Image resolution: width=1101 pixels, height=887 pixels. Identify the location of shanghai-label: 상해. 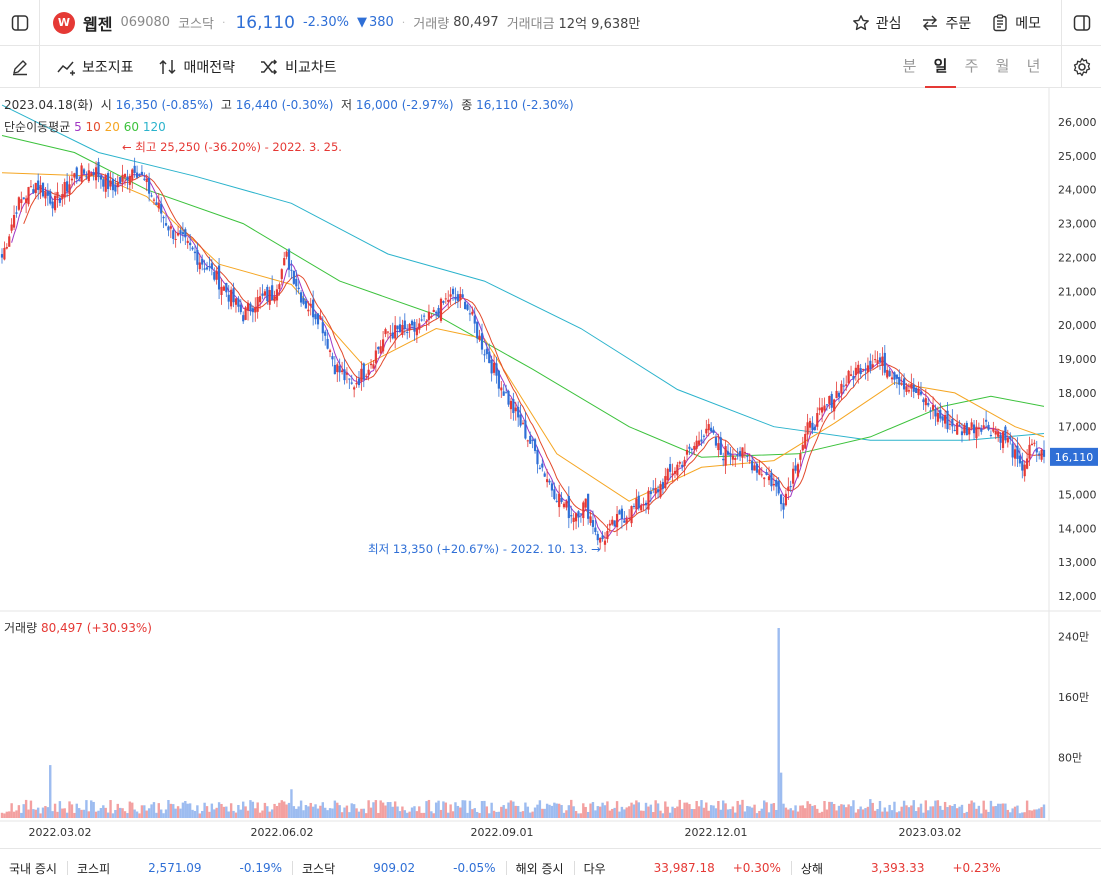
(812, 868).